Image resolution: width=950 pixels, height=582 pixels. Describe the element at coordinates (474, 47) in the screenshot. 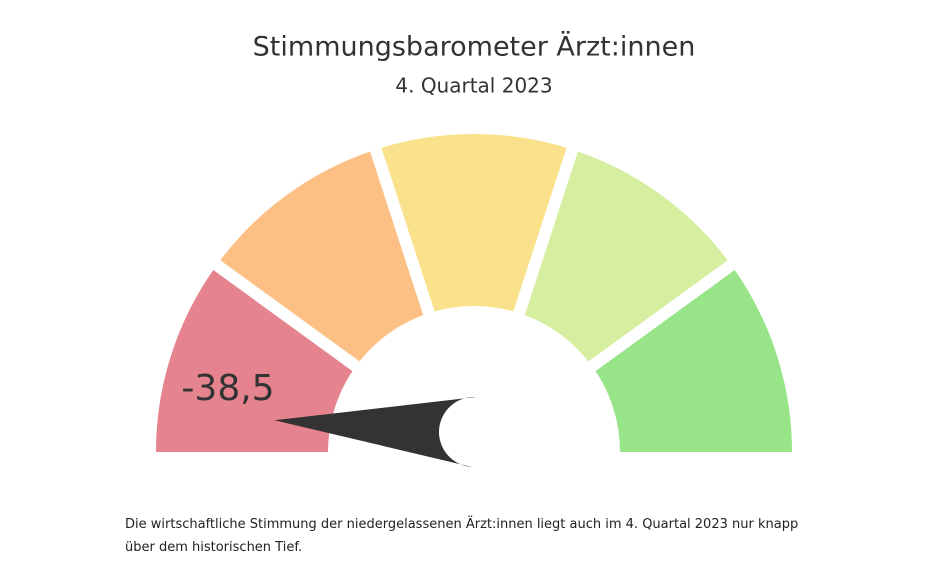

I see `chart-title: Stimmungsbarometer Ärzt:innen` at that location.